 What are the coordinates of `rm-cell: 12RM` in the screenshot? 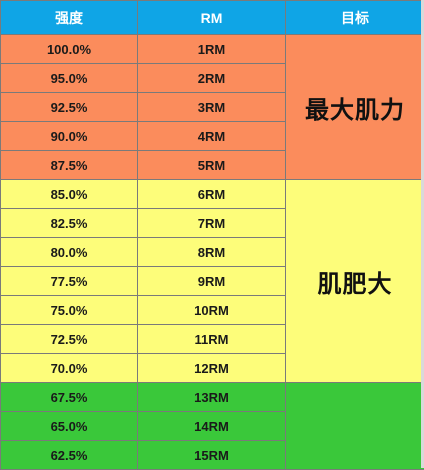 It's located at (212, 368).